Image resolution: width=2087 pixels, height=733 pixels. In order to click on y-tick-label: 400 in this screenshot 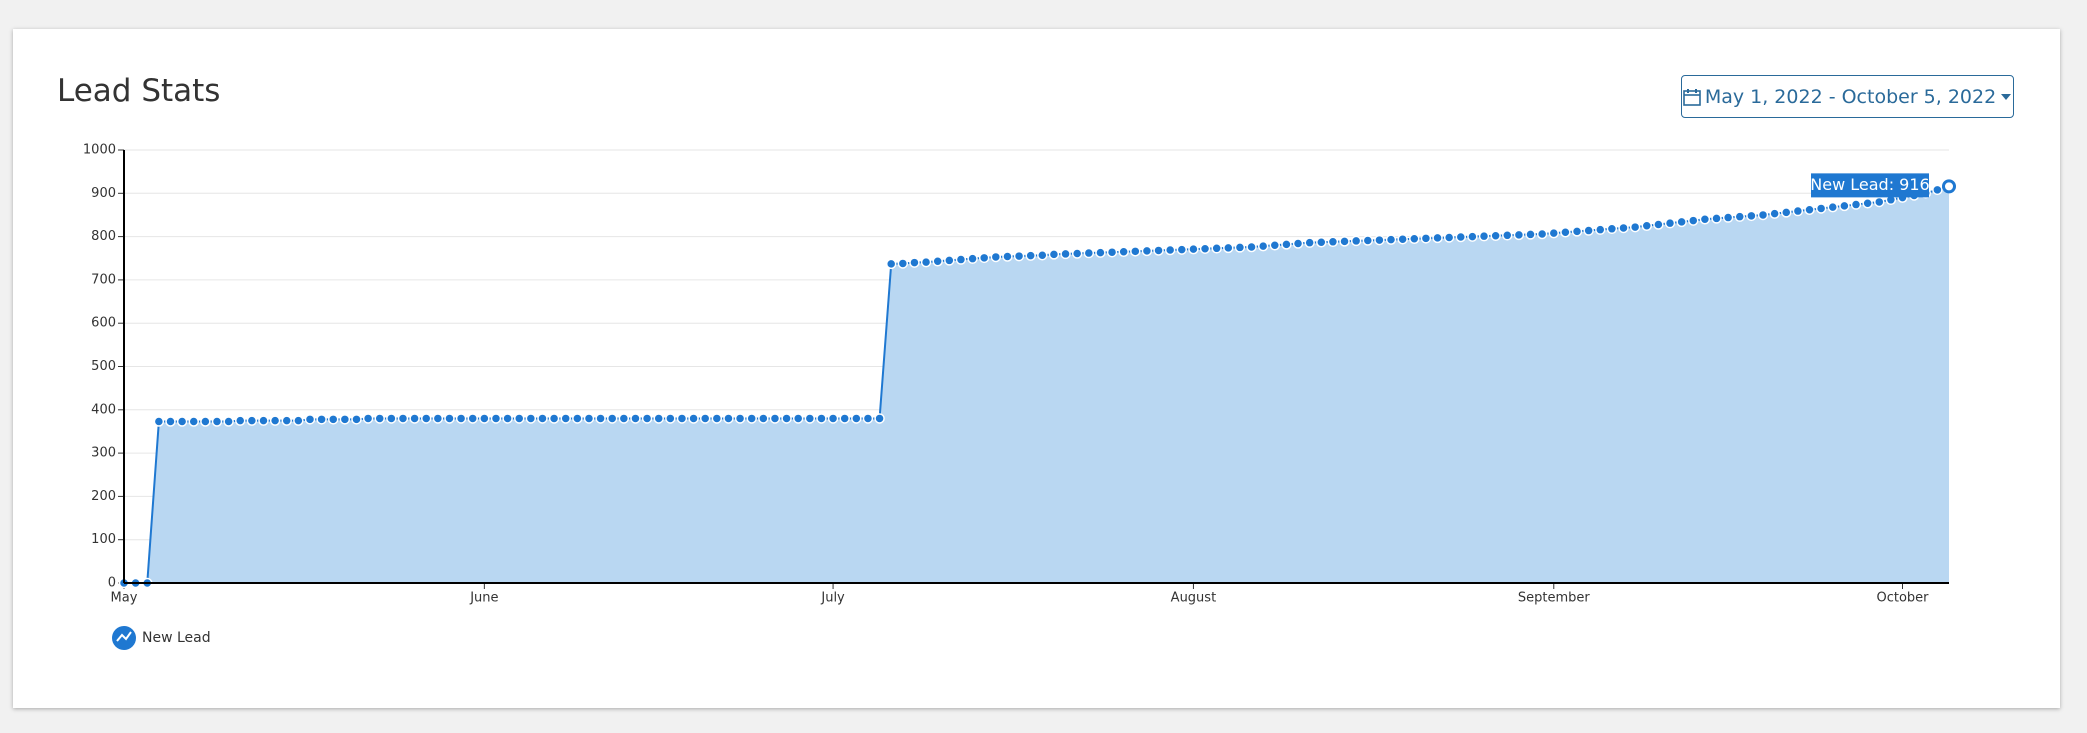, I will do `click(103, 409)`.